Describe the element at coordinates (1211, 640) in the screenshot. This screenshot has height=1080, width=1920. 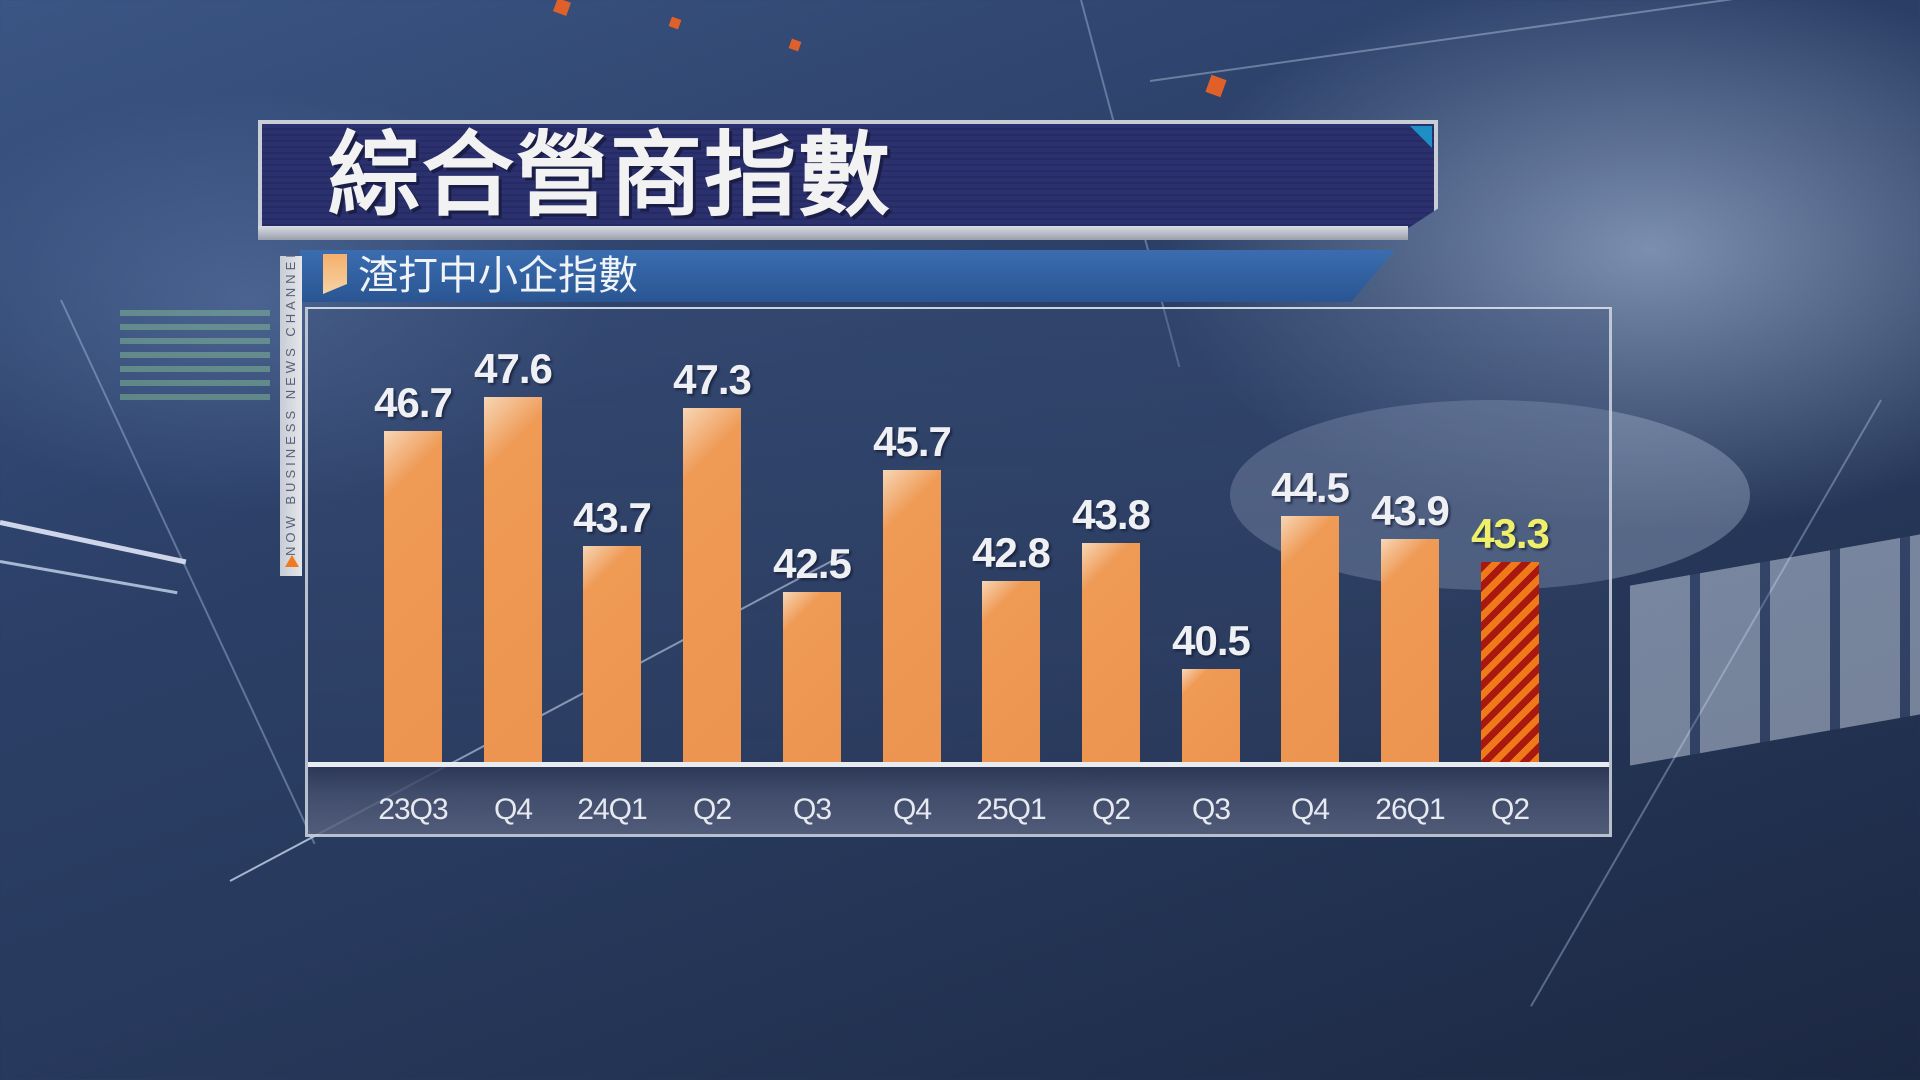
I see `bar-value-label: 40.5` at that location.